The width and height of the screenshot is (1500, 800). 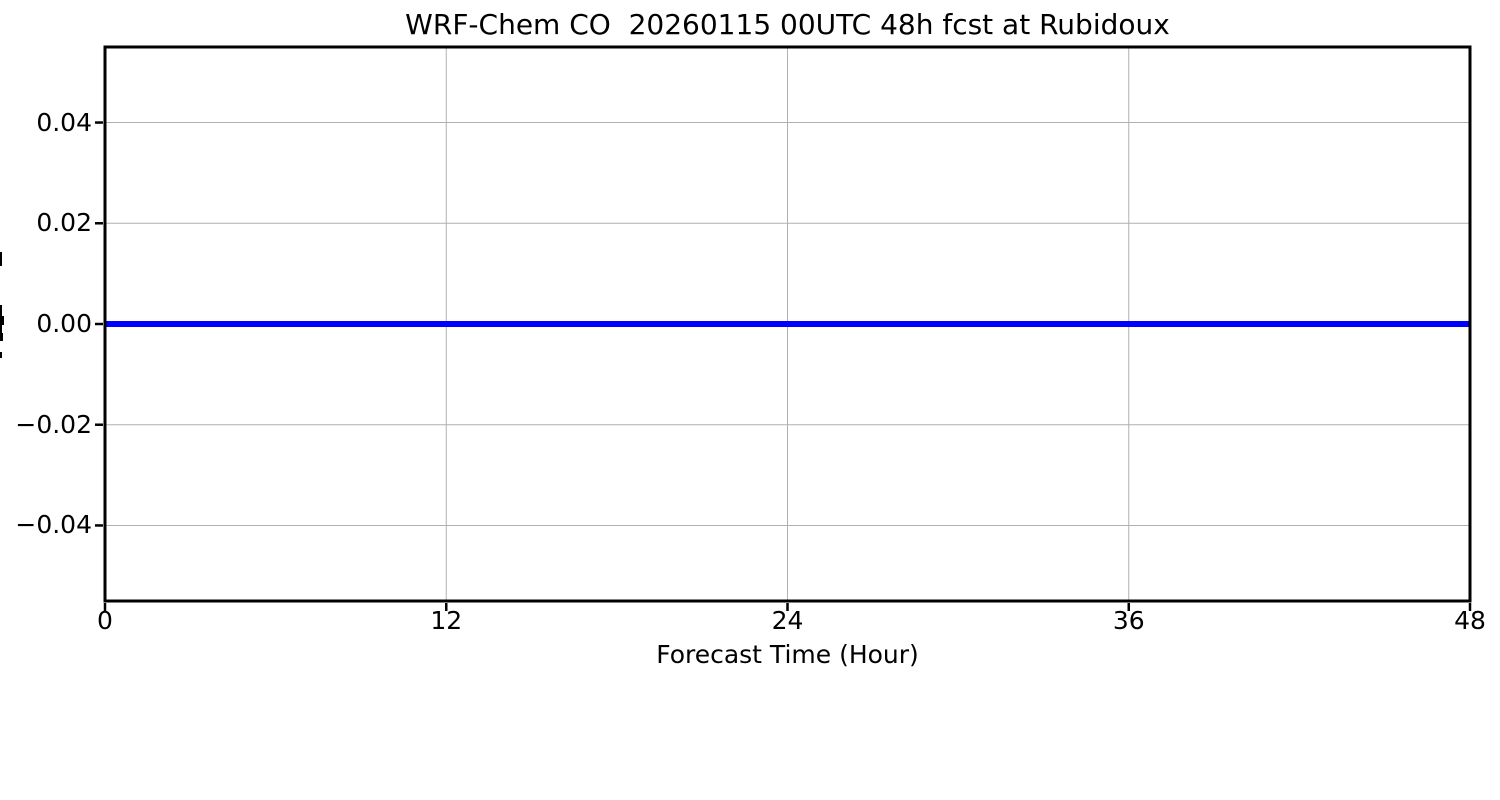 I want to click on y-tick-label: 0.02, so click(x=64, y=223).